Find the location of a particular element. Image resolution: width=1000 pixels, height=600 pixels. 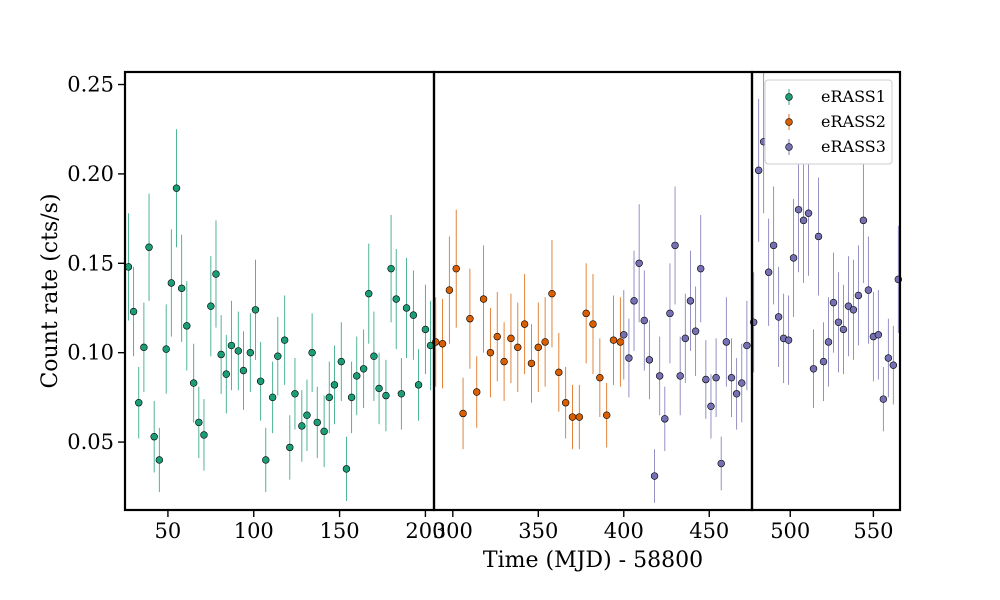

series-eRASS2 is located at coordinates (528, 329).